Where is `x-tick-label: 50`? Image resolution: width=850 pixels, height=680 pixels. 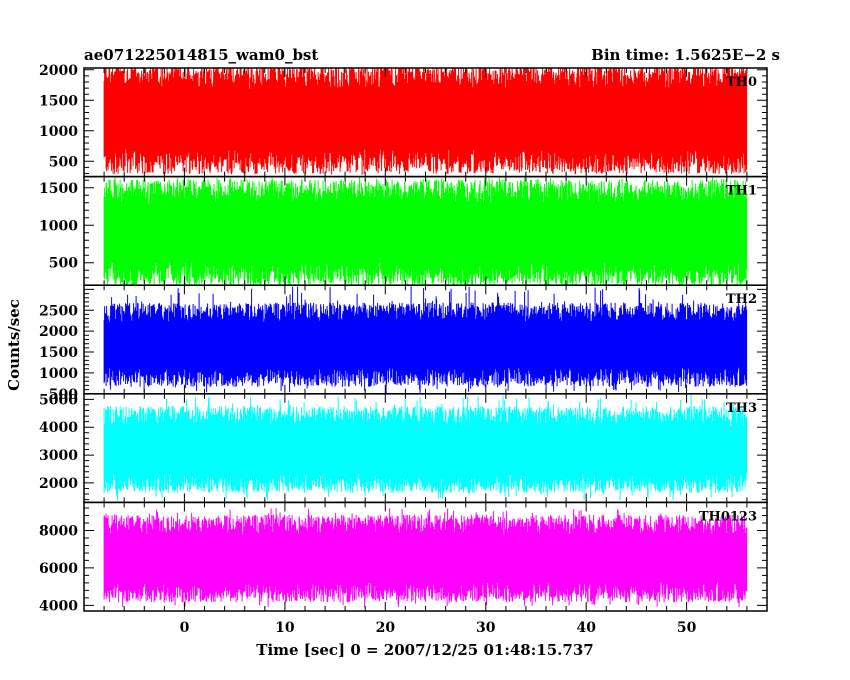 x-tick-label: 50 is located at coordinates (687, 628).